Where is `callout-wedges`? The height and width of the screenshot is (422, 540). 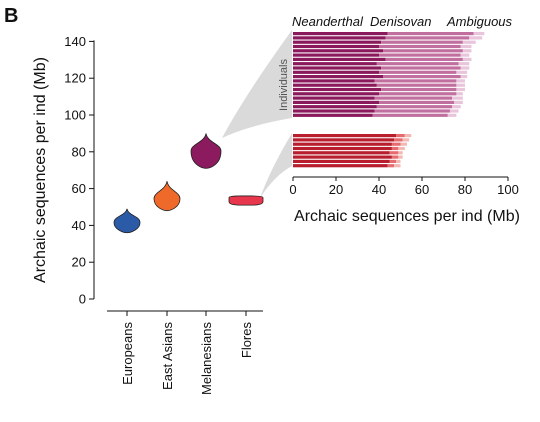
callout-wedges is located at coordinates (257, 114).